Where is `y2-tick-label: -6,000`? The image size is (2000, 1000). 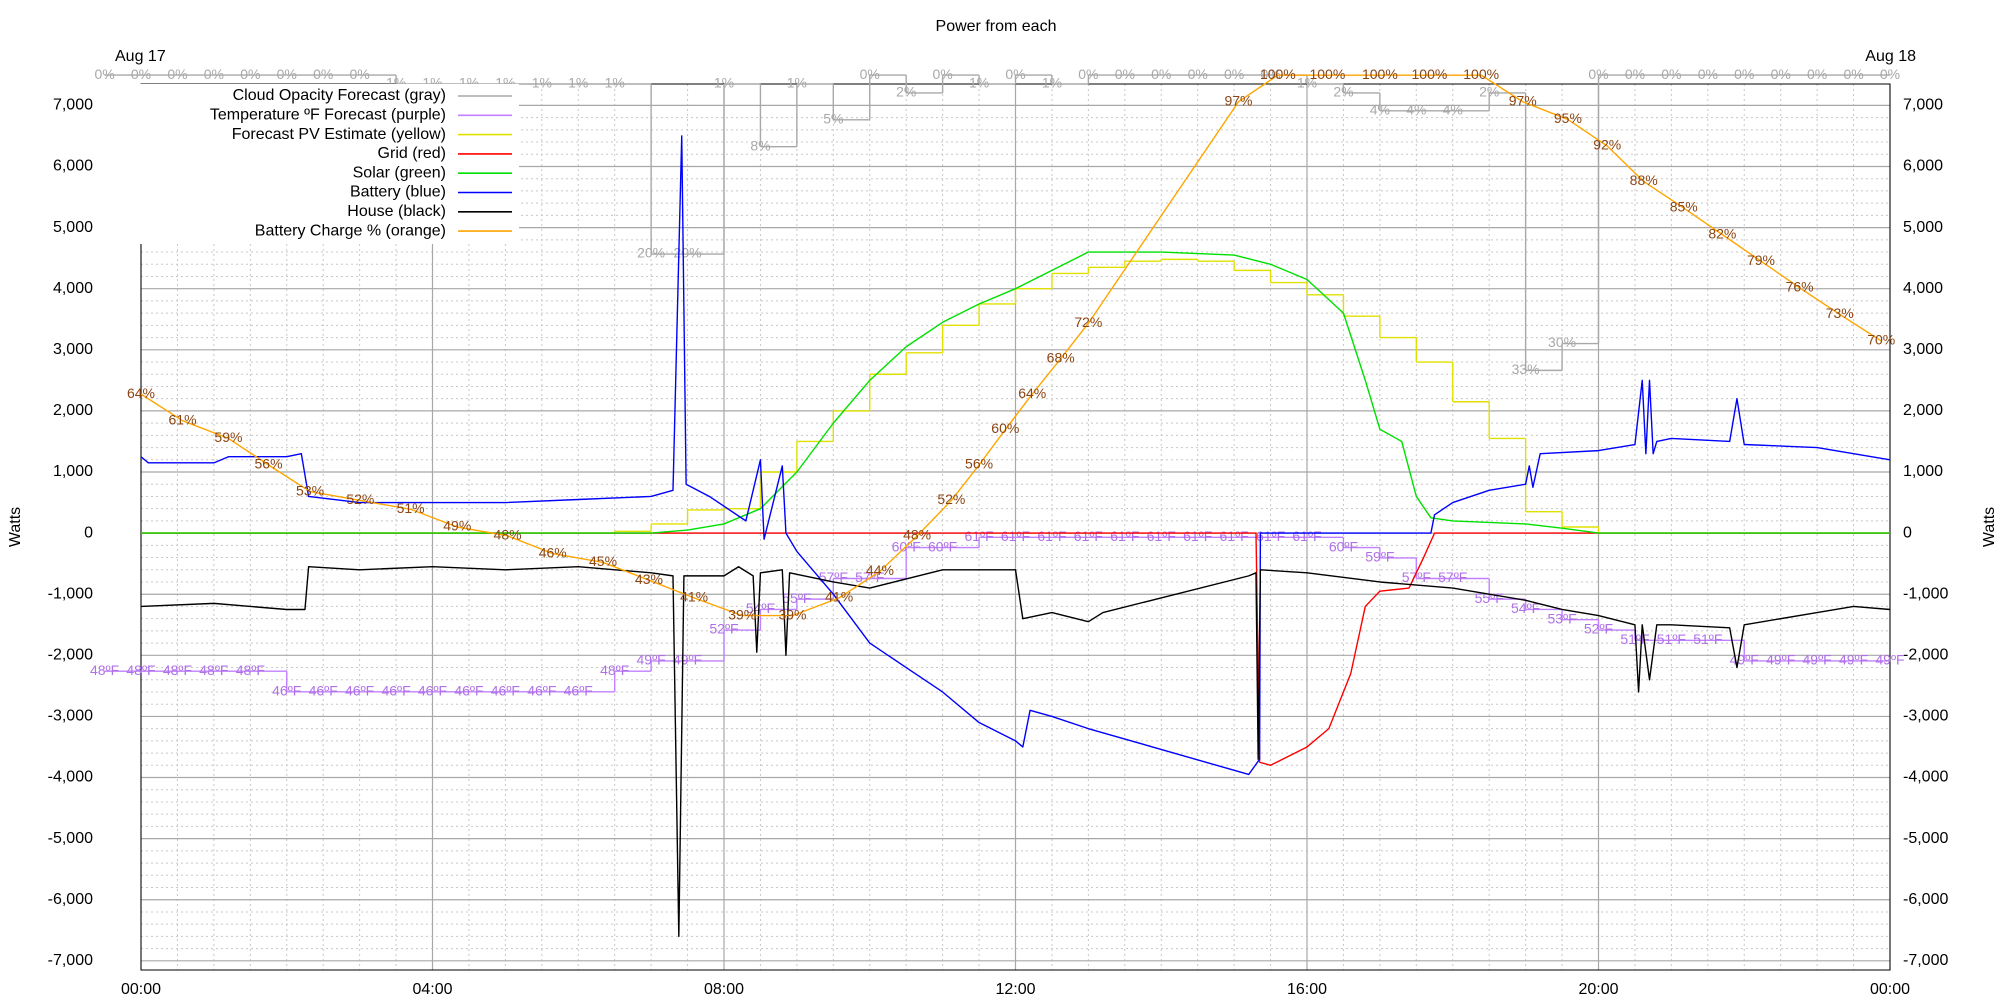 y2-tick-label: -6,000 is located at coordinates (1925, 899).